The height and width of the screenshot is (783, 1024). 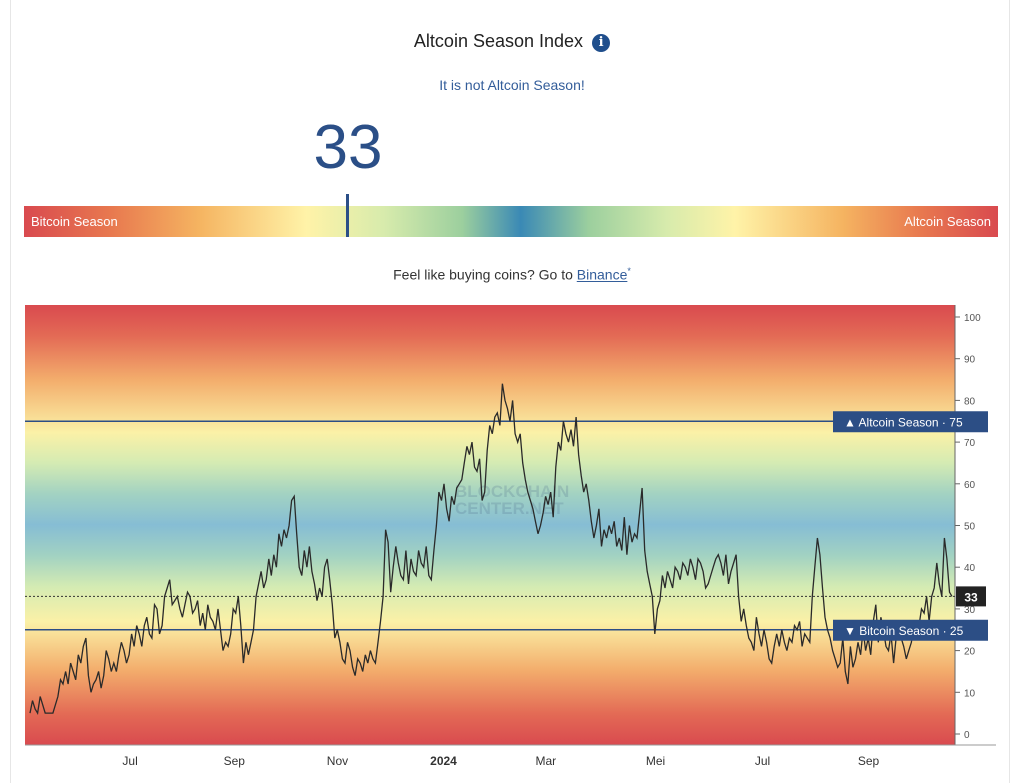 I want to click on gauge-left-label: Bitcoin Season, so click(x=74, y=221).